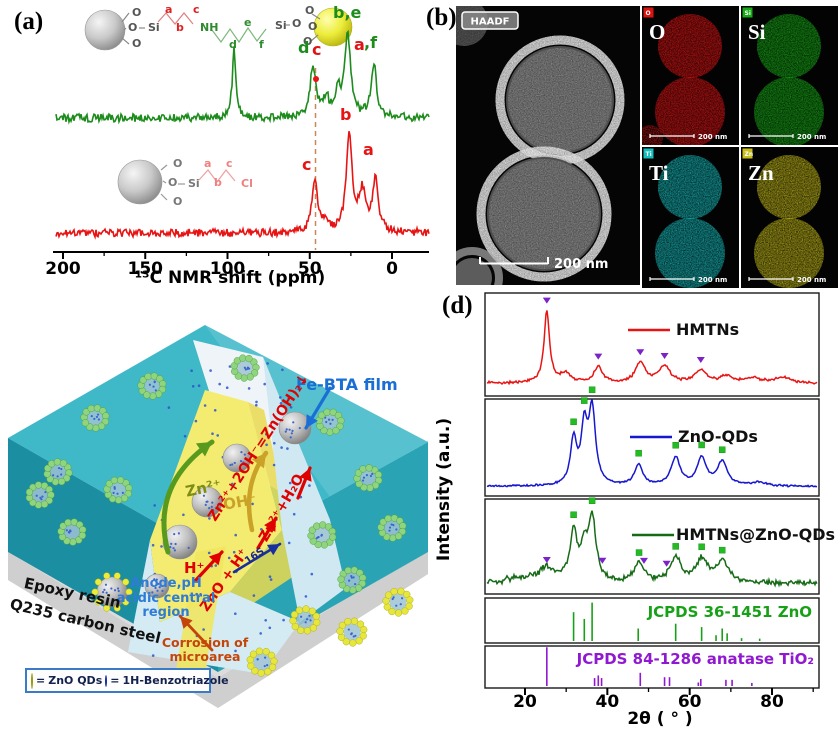 The image size is (840, 733). Describe the element at coordinates (316, 79) in the screenshot. I see `red-dot-marker` at that location.